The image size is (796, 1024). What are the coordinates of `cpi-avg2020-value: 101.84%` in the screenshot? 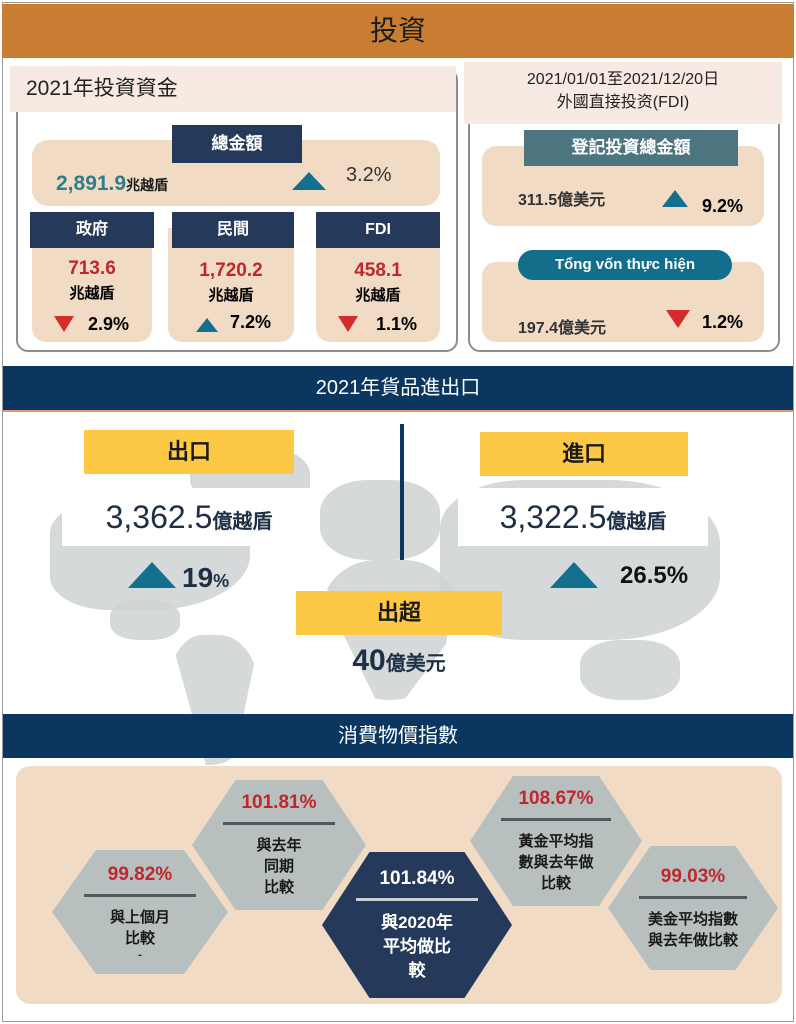 It's located at (417, 878).